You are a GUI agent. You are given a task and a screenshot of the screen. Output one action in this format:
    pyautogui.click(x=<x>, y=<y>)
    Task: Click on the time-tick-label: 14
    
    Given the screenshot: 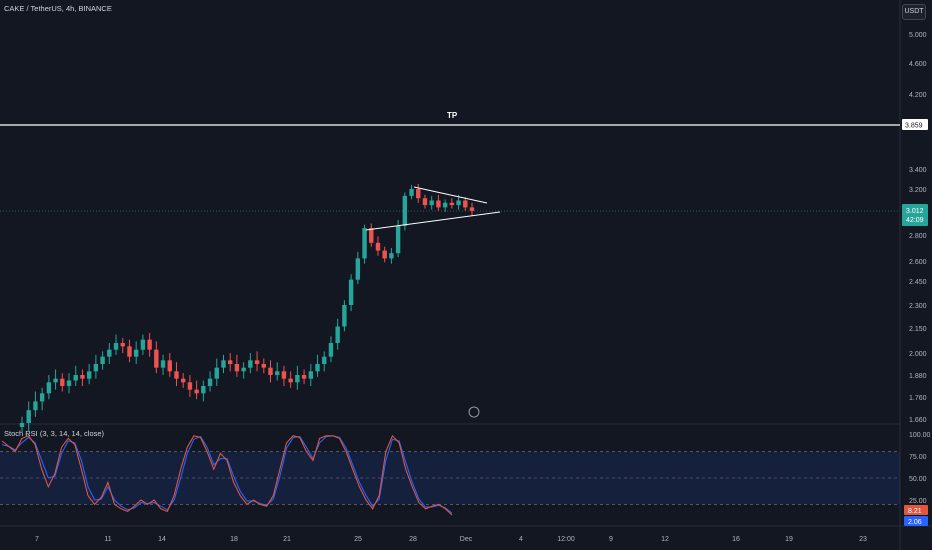 What is the action you would take?
    pyautogui.click(x=162, y=539)
    